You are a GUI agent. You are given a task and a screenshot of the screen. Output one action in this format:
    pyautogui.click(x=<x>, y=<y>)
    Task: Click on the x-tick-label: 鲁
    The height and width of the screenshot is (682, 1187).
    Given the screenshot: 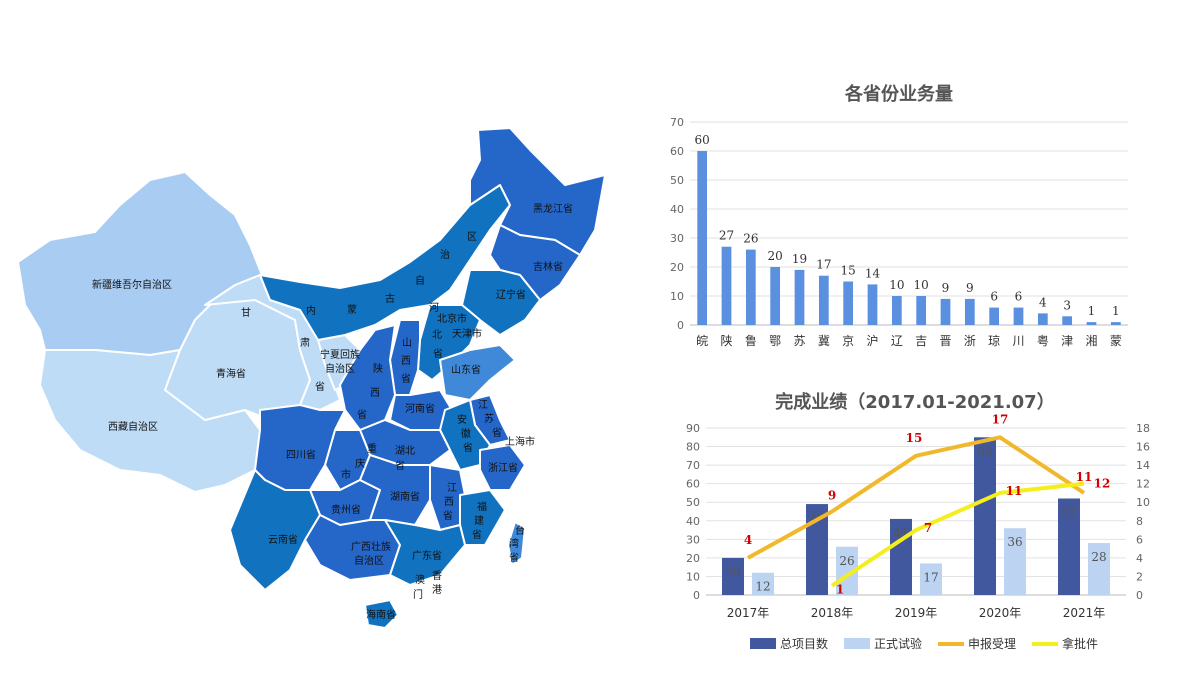 What is the action you would take?
    pyautogui.click(x=751, y=341)
    